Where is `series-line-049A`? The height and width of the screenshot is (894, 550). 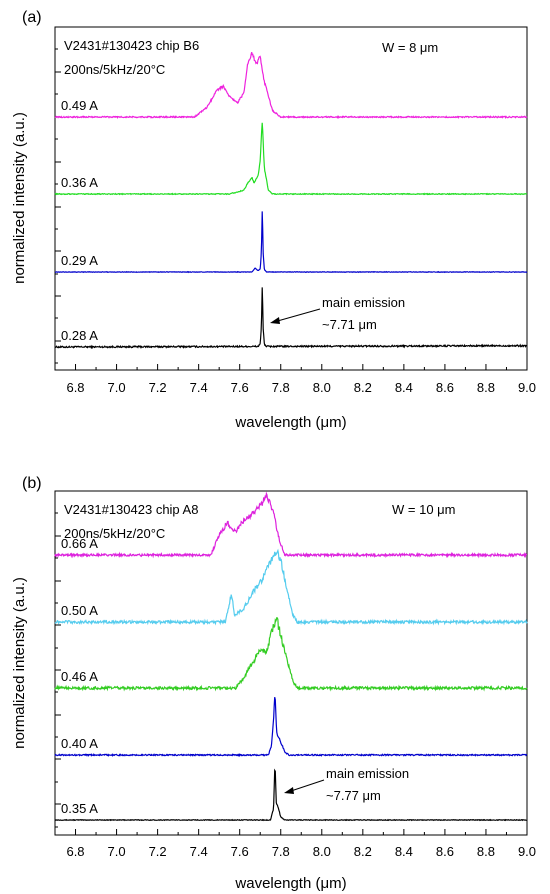
series-line-049A is located at coordinates (291, 85).